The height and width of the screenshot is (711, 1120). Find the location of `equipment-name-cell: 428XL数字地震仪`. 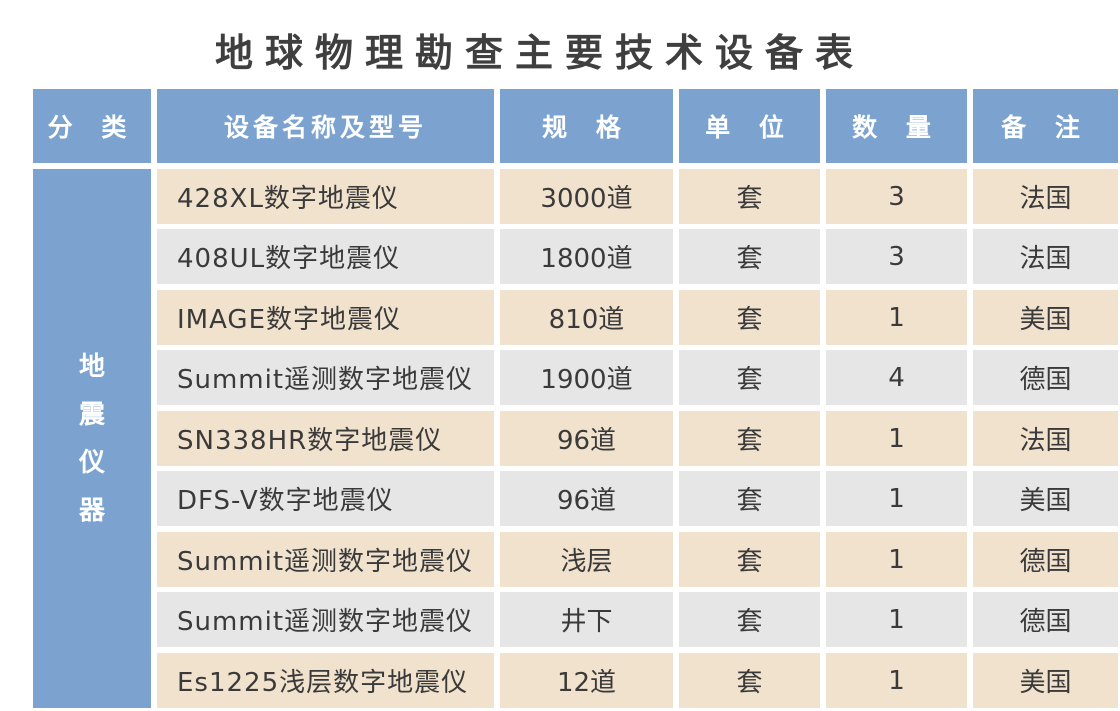

equipment-name-cell: 428XL数字地震仪 is located at coordinates (325, 196).